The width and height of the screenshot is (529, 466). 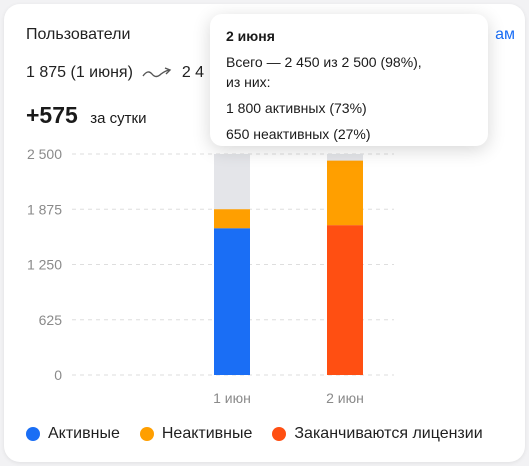 I want to click on growth-to: 2 4, so click(x=193, y=72).